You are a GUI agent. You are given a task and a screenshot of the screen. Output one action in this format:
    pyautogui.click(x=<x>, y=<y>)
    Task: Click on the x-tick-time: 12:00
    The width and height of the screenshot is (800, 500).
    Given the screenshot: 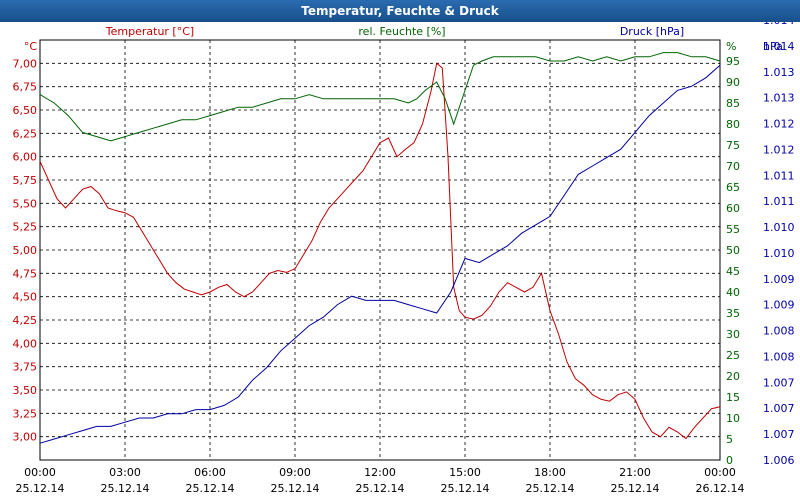 What is the action you would take?
    pyautogui.click(x=380, y=472)
    